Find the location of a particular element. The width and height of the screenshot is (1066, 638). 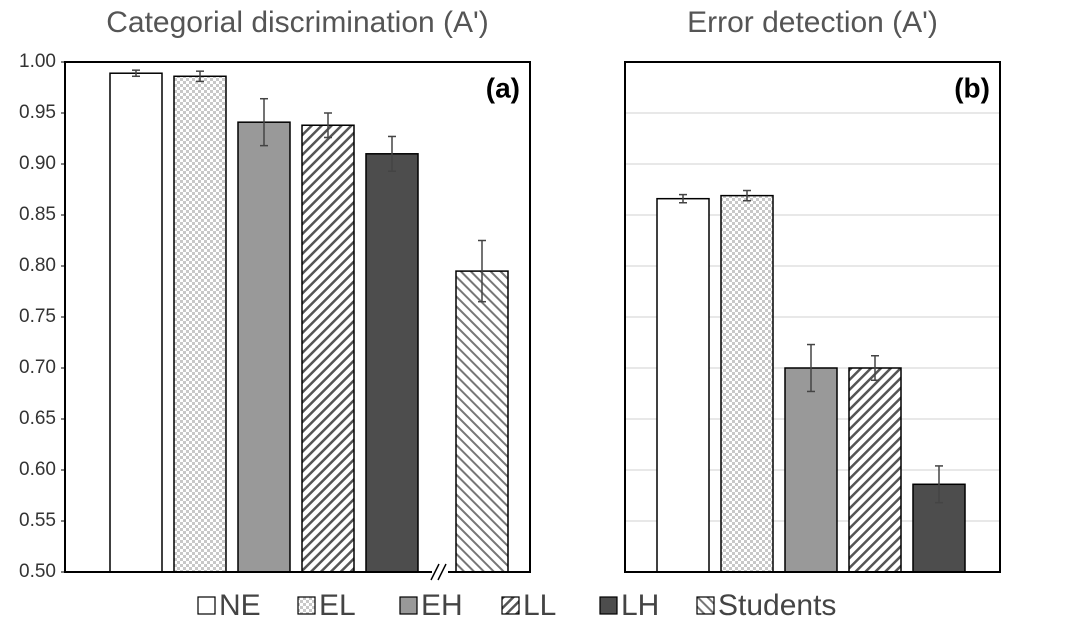

y-tick-label: 0.90 is located at coordinates (37, 163).